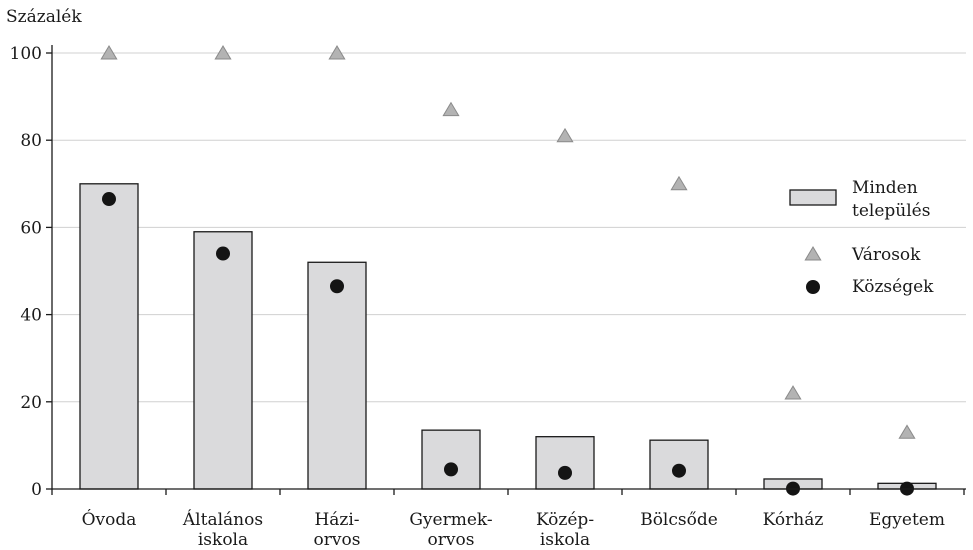 The width and height of the screenshot is (973, 550). What do you see at coordinates (891, 211) in the screenshot?
I see `legend-label: település` at bounding box center [891, 211].